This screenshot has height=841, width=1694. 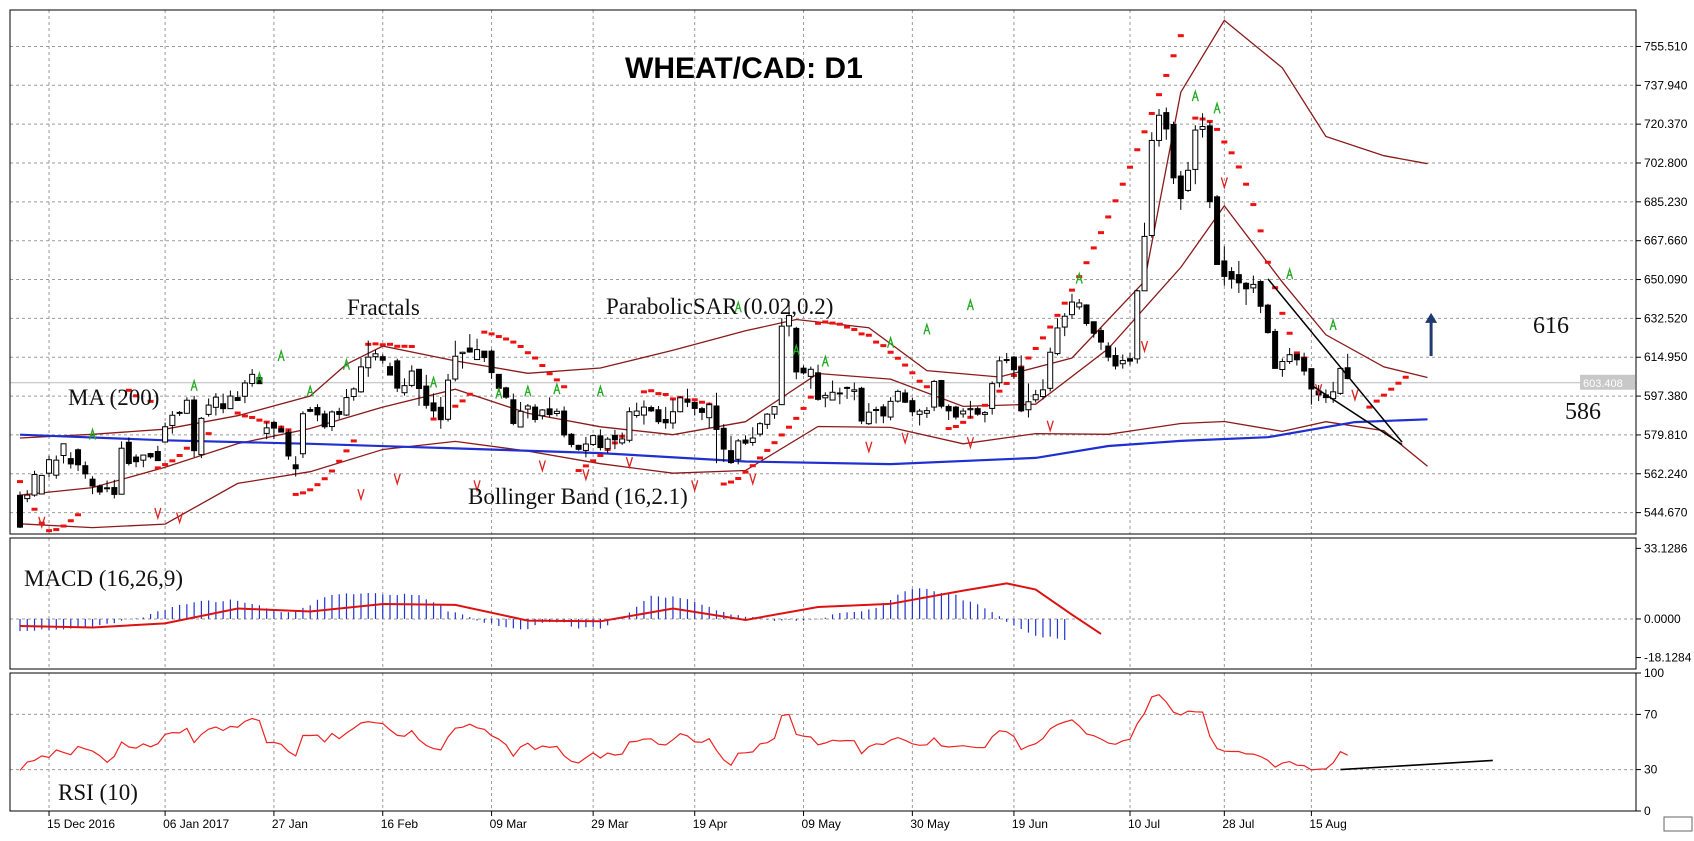 What do you see at coordinates (723, 474) in the screenshot?
I see `bollinger-lower-line` at bounding box center [723, 474].